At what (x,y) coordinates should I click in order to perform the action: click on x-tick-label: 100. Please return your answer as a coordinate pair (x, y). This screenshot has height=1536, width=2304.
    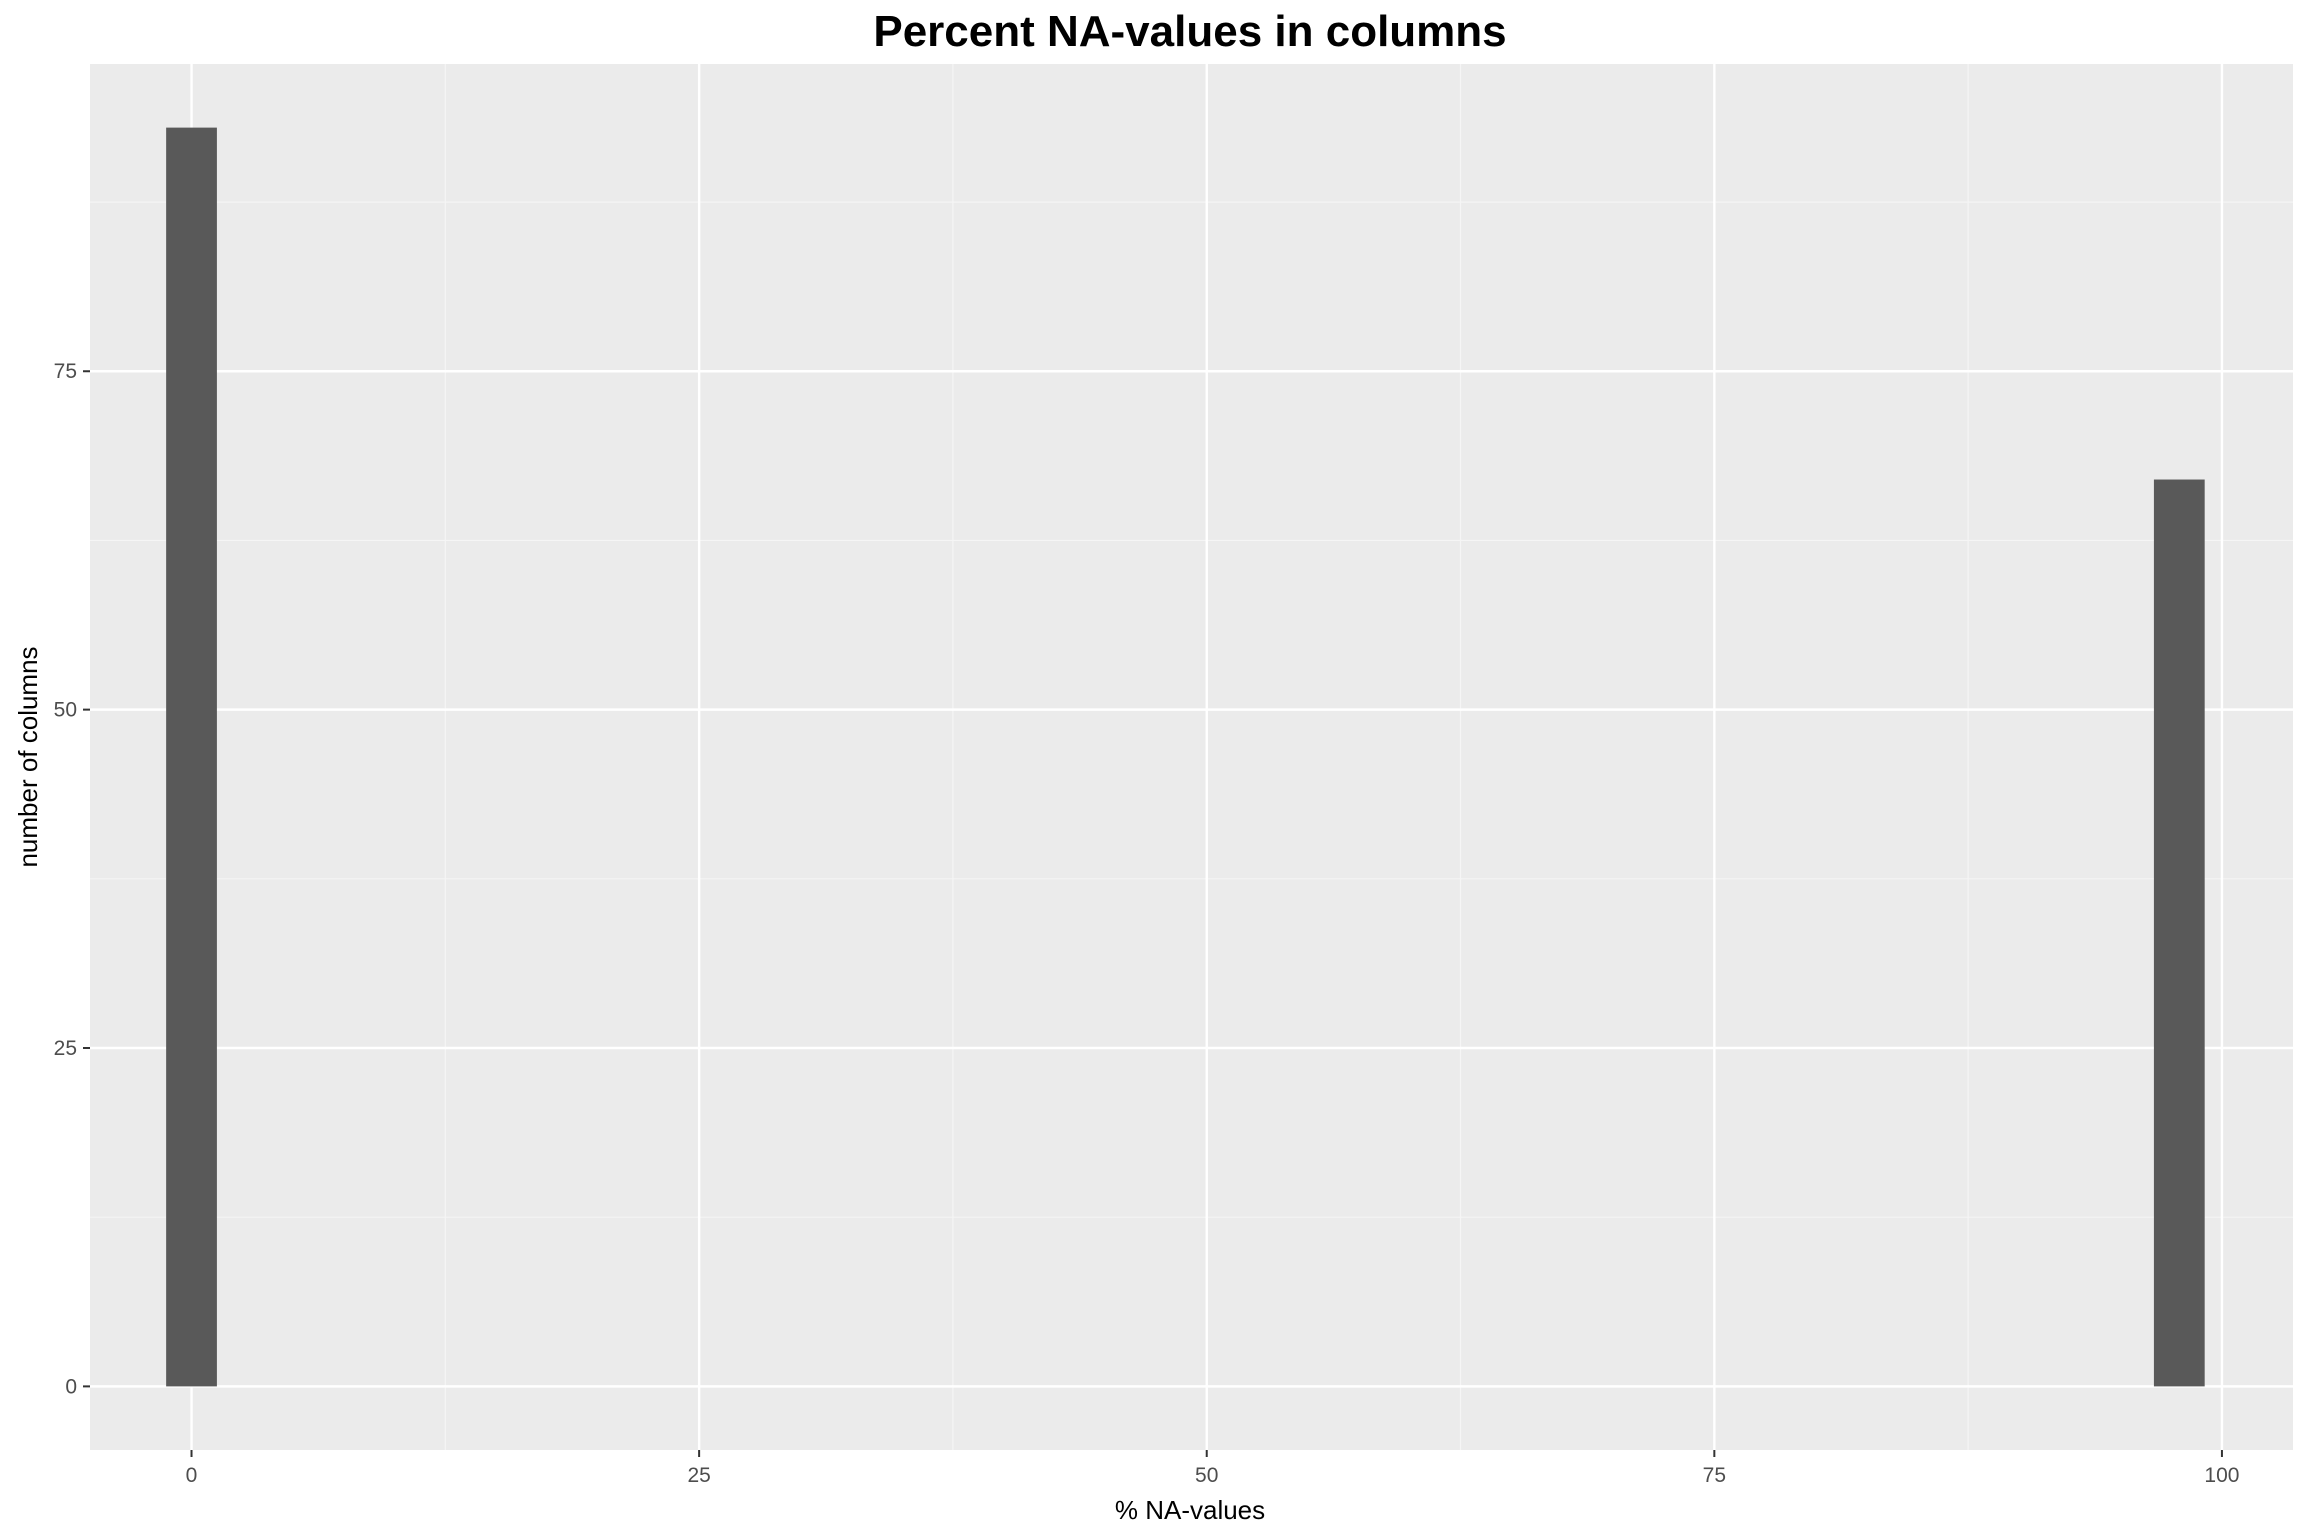
    Looking at the image, I should click on (2221, 1475).